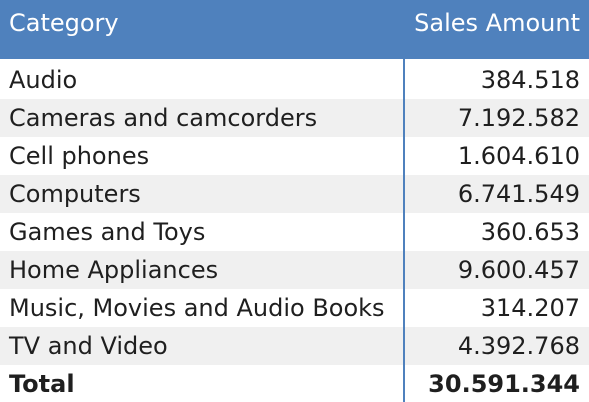  What do you see at coordinates (404, 230) in the screenshot?
I see `column-divider` at bounding box center [404, 230].